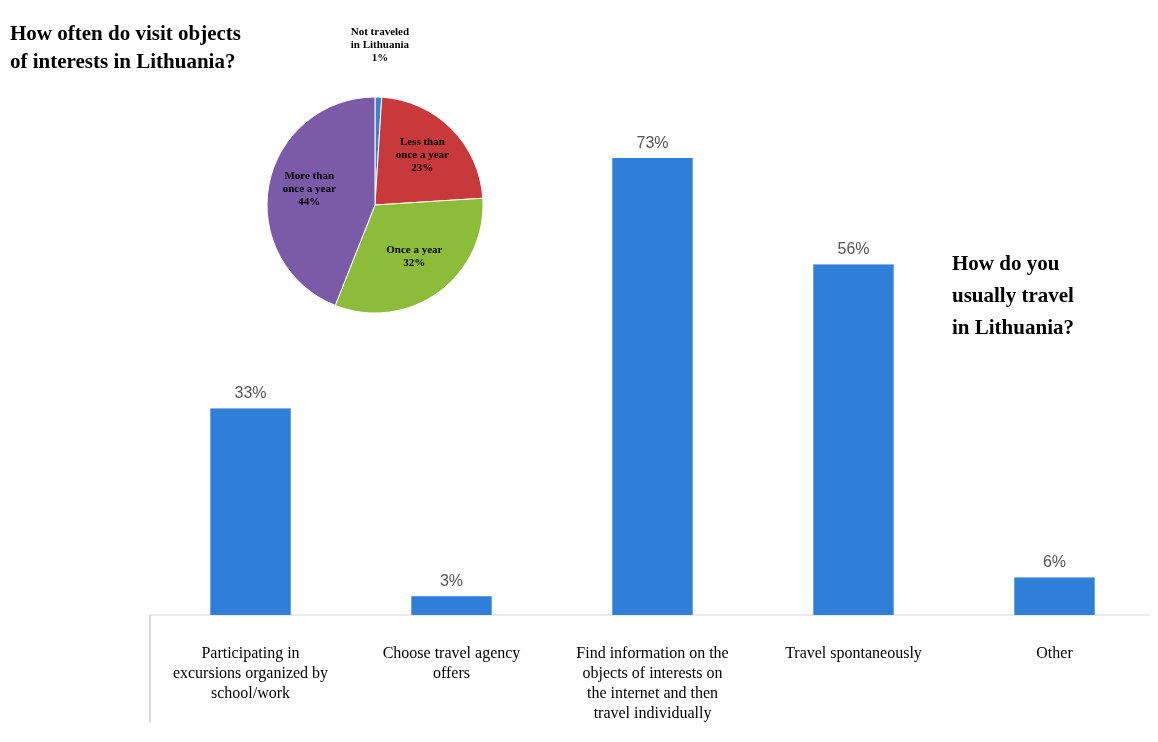  Describe the element at coordinates (380, 57) in the screenshot. I see `data-label: 1%` at that location.